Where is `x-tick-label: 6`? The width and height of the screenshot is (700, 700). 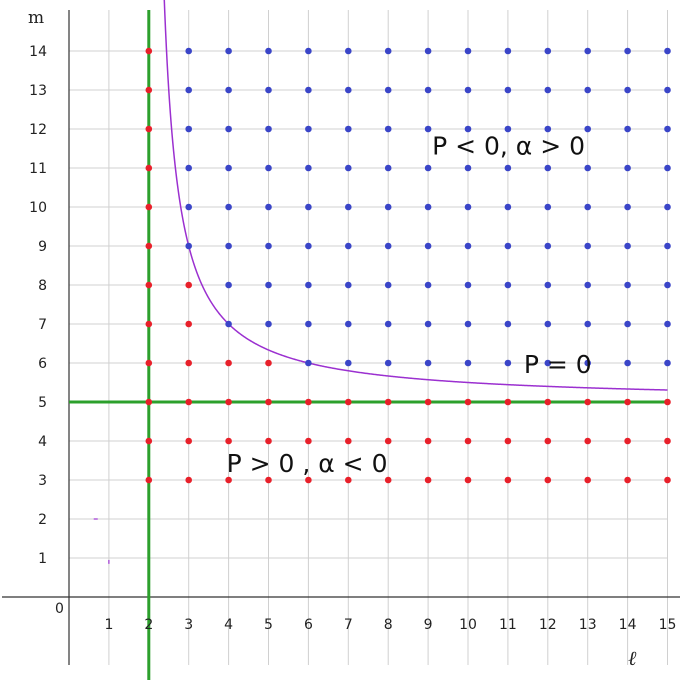 x-tick-label: 6 is located at coordinates (308, 625).